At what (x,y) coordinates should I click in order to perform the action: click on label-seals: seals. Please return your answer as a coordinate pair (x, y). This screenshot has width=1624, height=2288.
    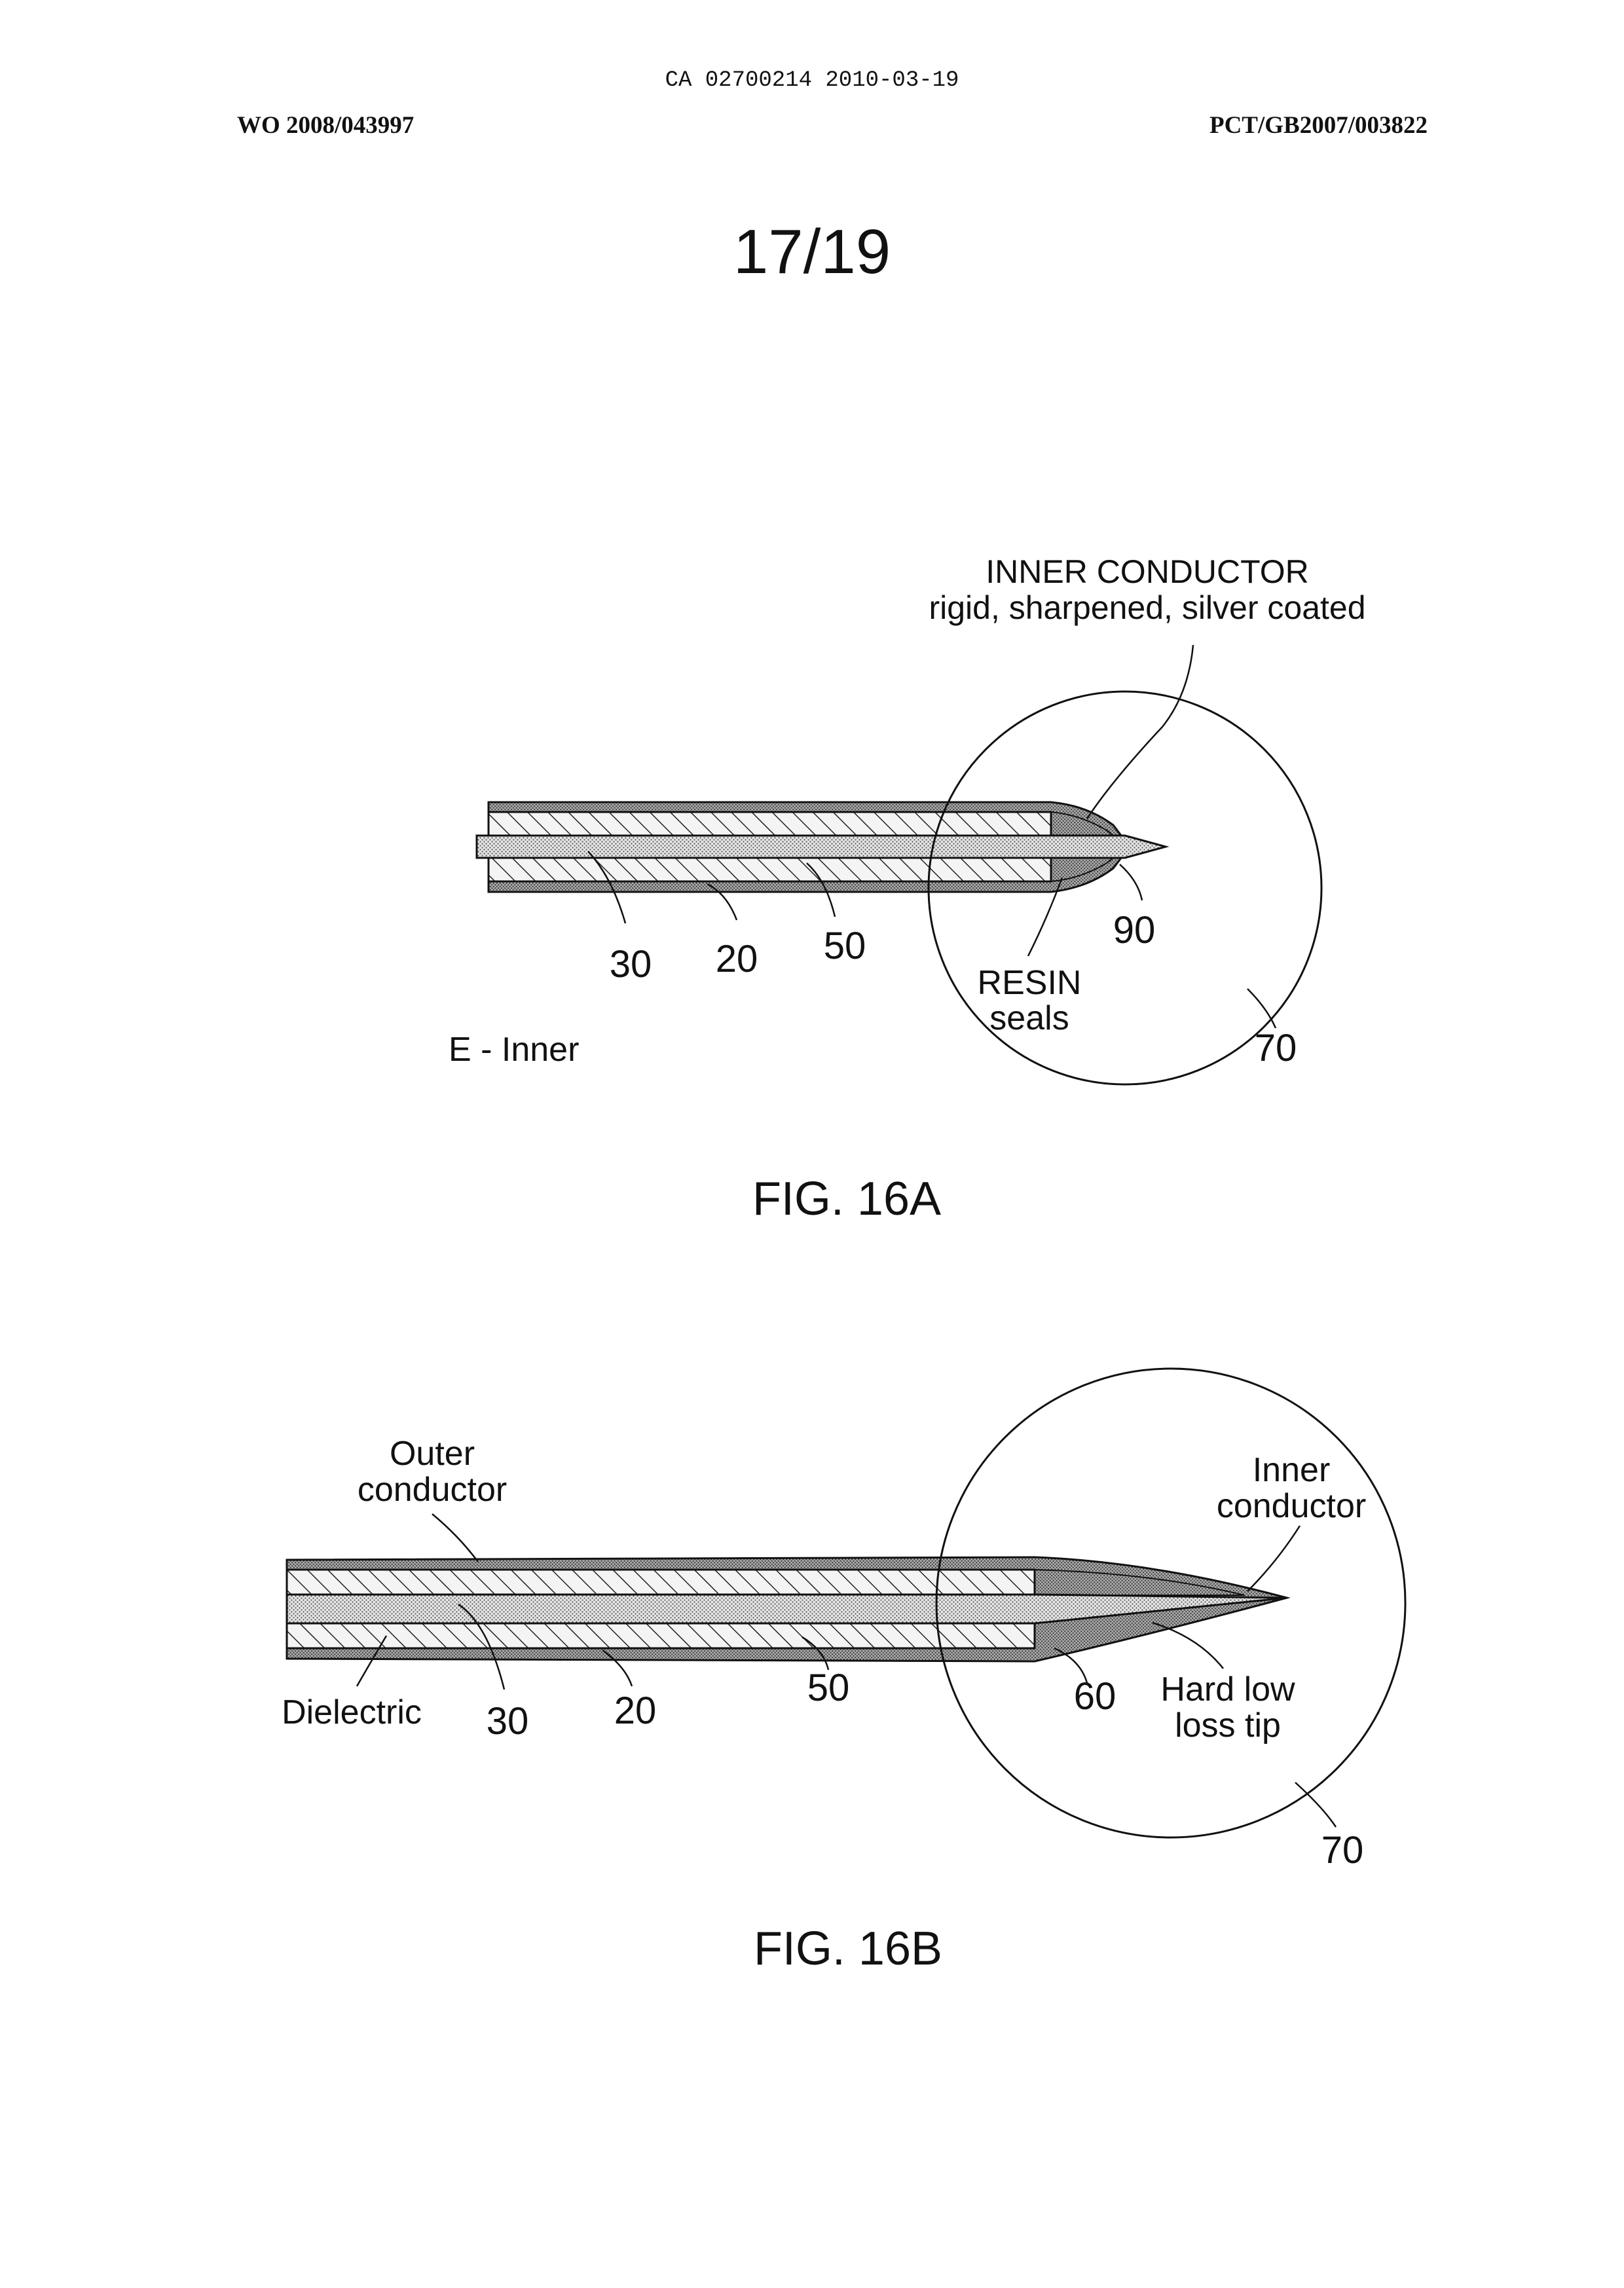
    Looking at the image, I should click on (1029, 1018).